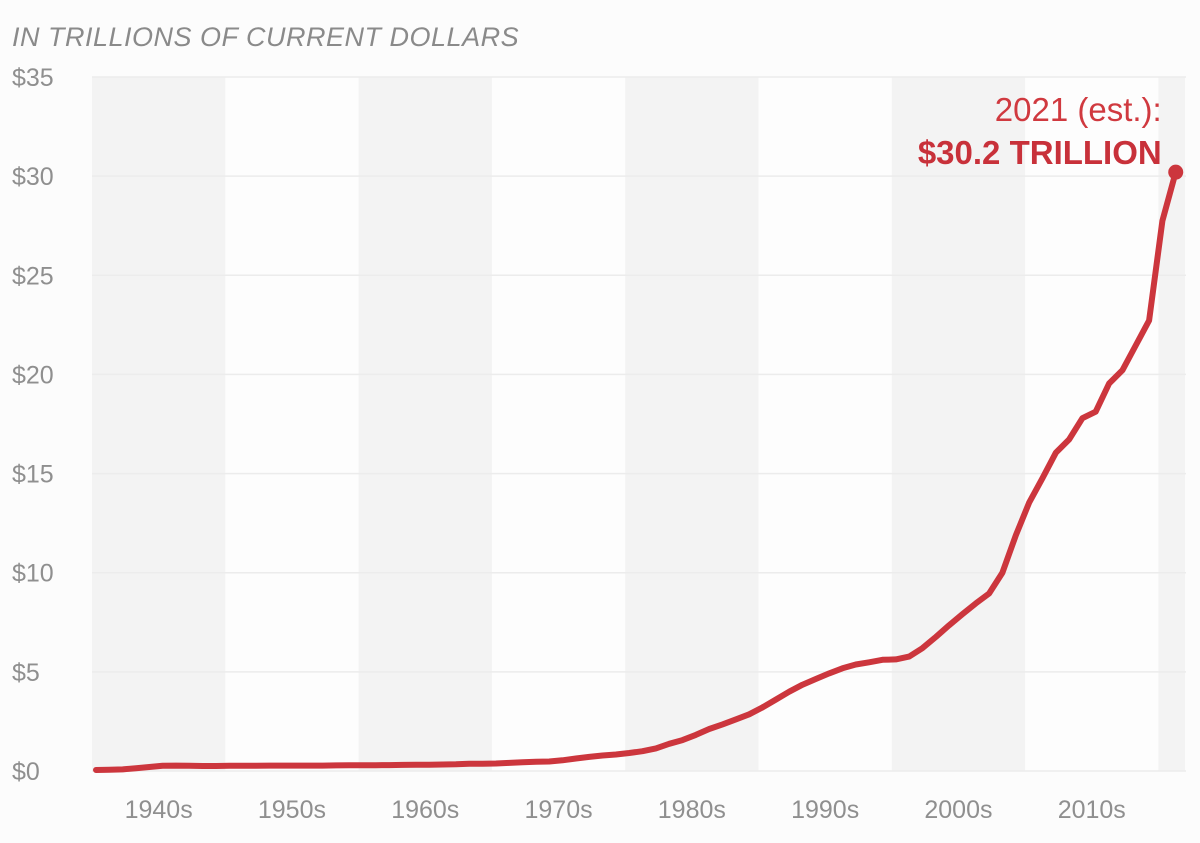 The image size is (1200, 843). Describe the element at coordinates (33, 78) in the screenshot. I see `y-tick-label: $35` at that location.